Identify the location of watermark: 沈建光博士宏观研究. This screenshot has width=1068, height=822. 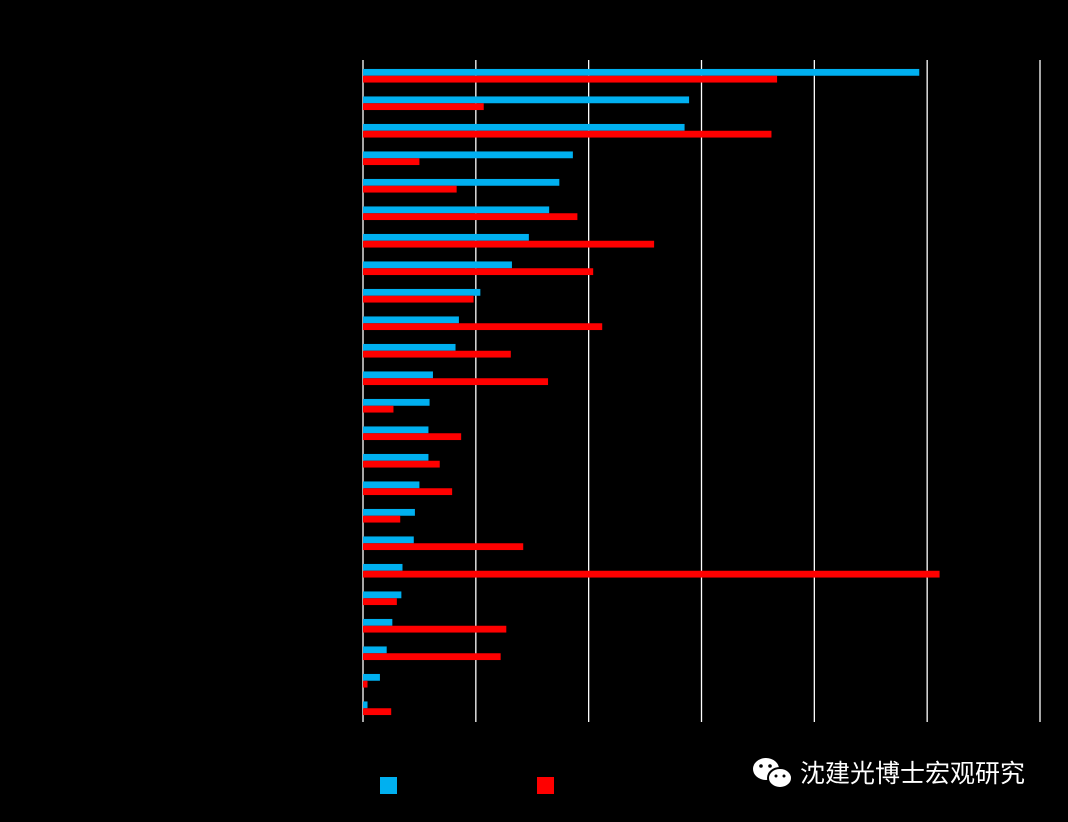
(912, 773).